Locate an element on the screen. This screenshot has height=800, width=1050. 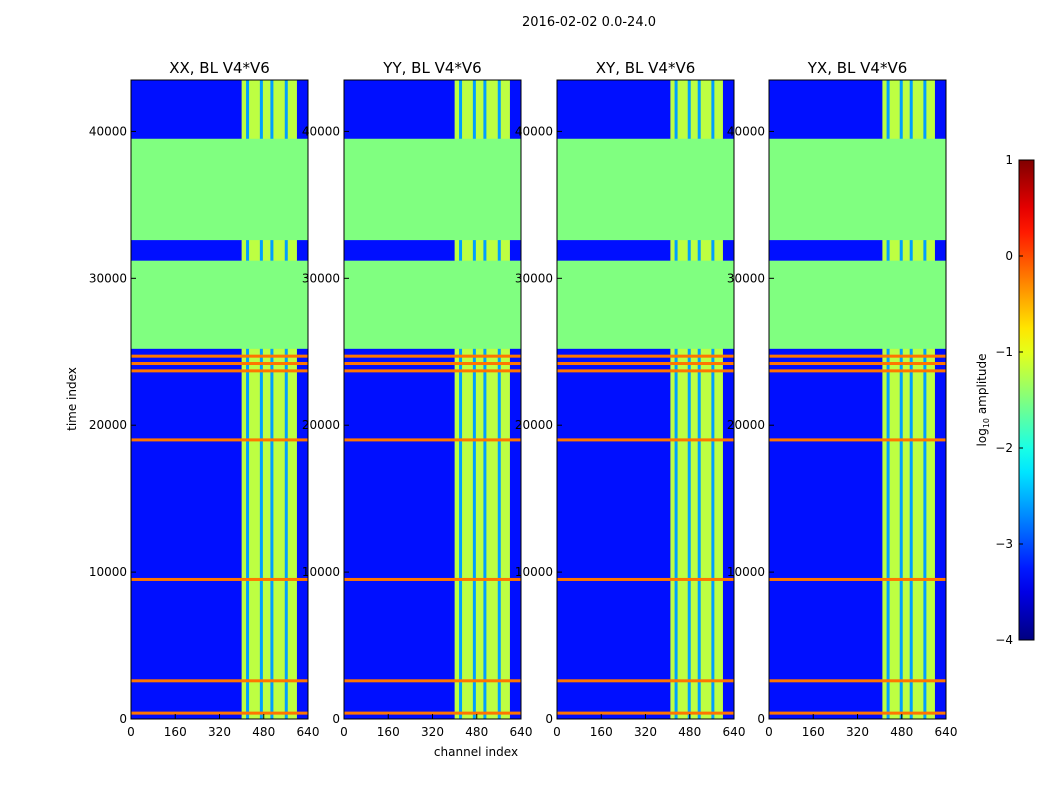
panel-title: YX, BL V4*V6 is located at coordinates (857, 68).